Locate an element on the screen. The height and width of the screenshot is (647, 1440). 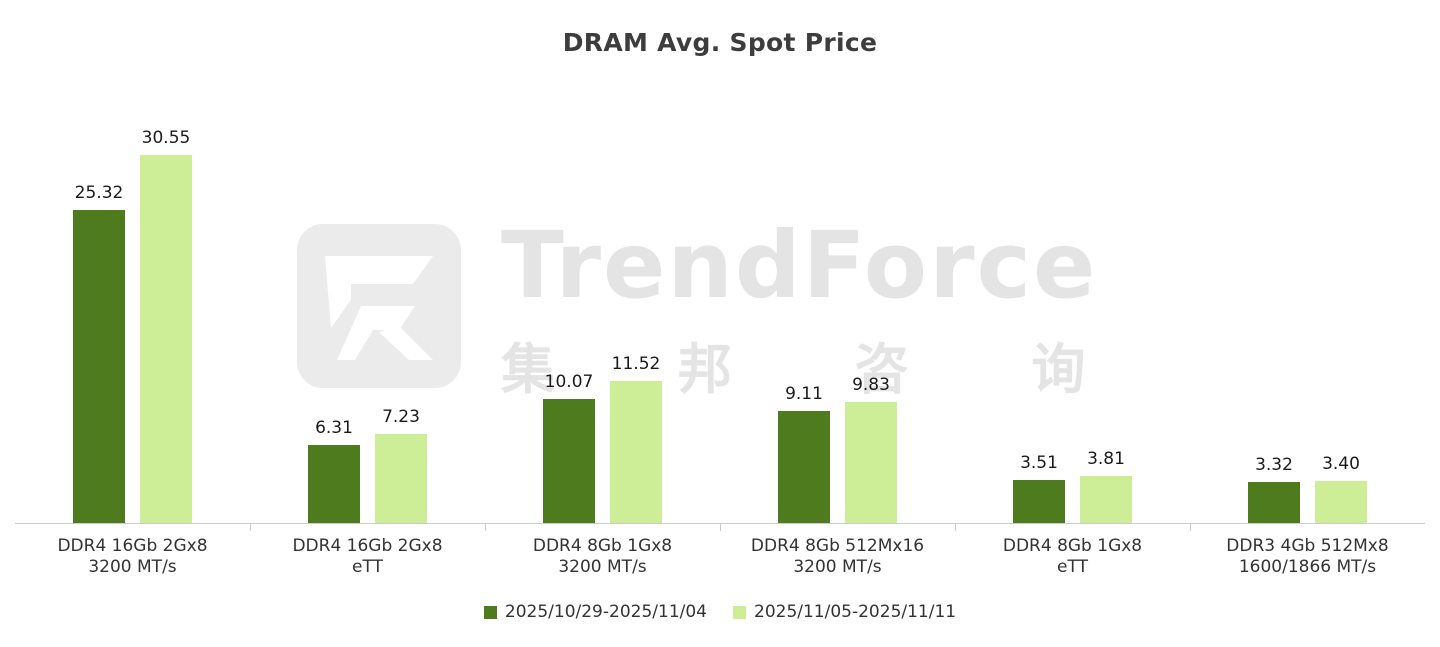
bar-column: 9.11 is located at coordinates (804, 325).